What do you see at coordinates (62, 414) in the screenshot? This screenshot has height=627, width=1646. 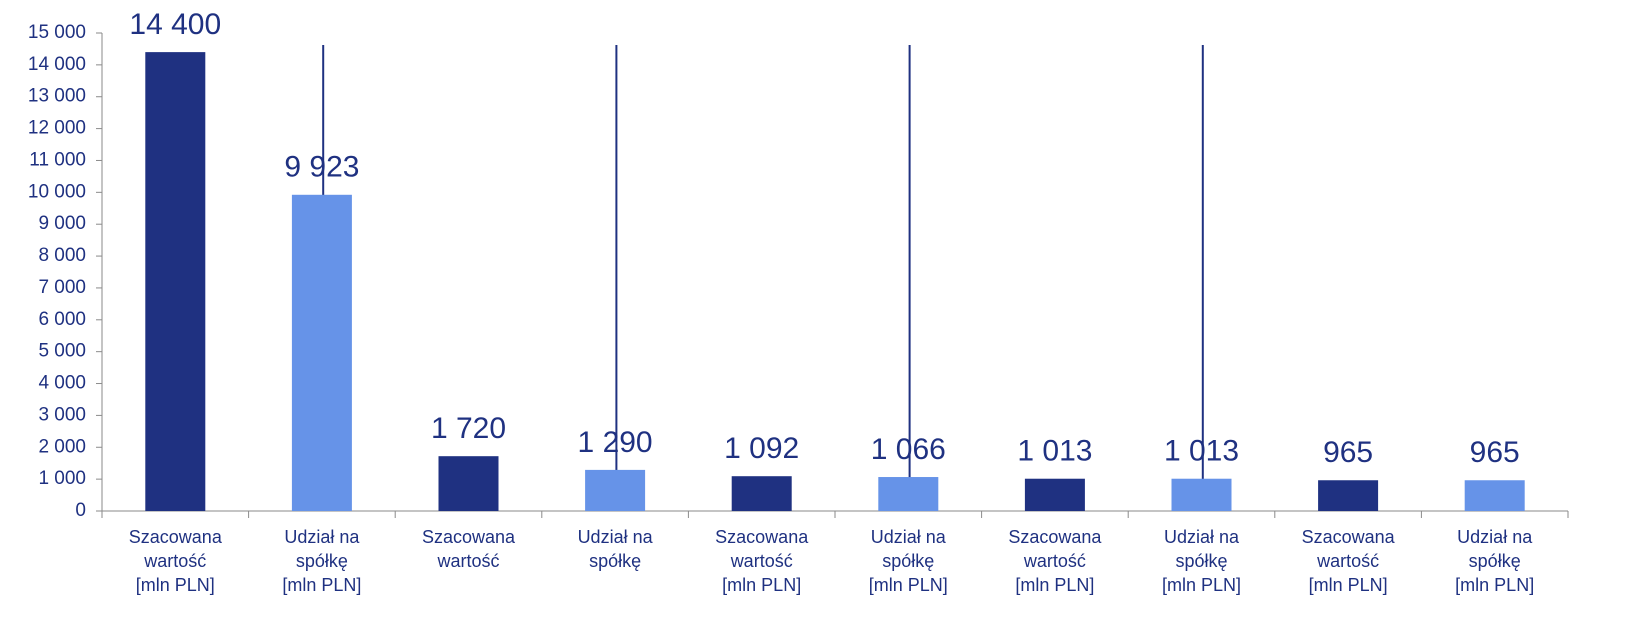 I see `y-tick-label: 3 000` at bounding box center [62, 414].